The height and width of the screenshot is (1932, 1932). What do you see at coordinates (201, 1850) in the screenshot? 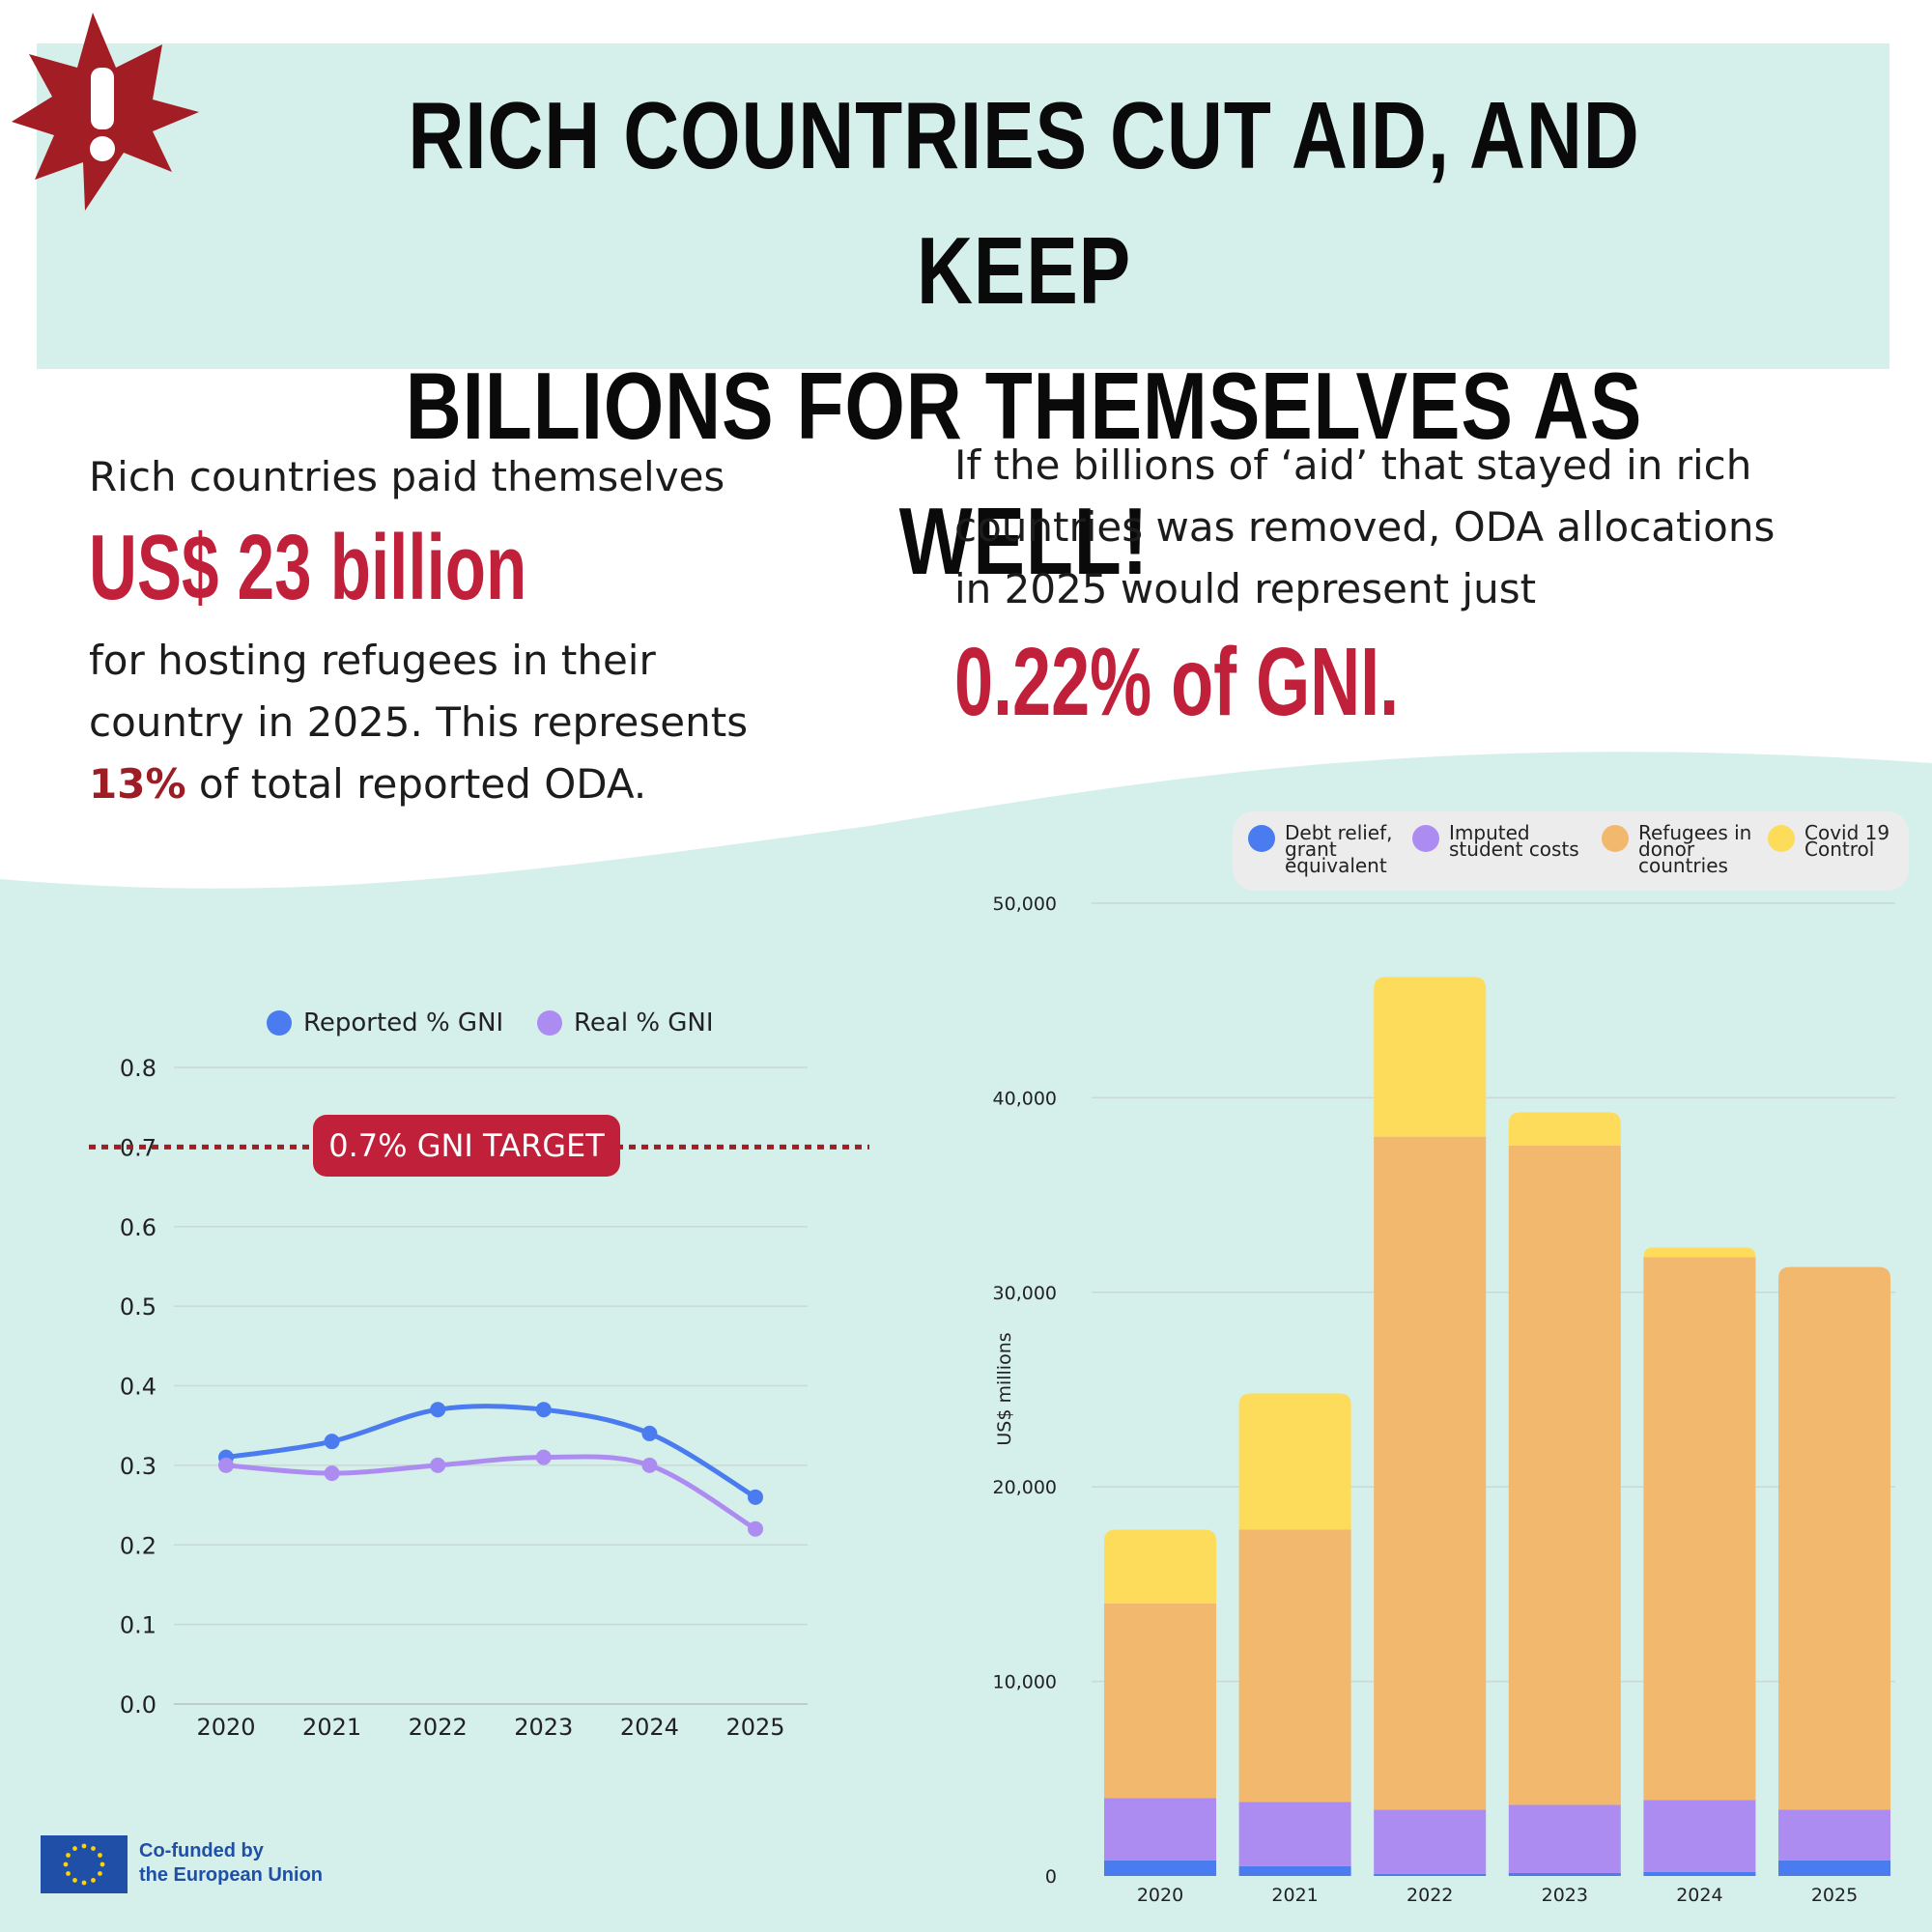
I see `funding-line-1: Co-funded by` at bounding box center [201, 1850].